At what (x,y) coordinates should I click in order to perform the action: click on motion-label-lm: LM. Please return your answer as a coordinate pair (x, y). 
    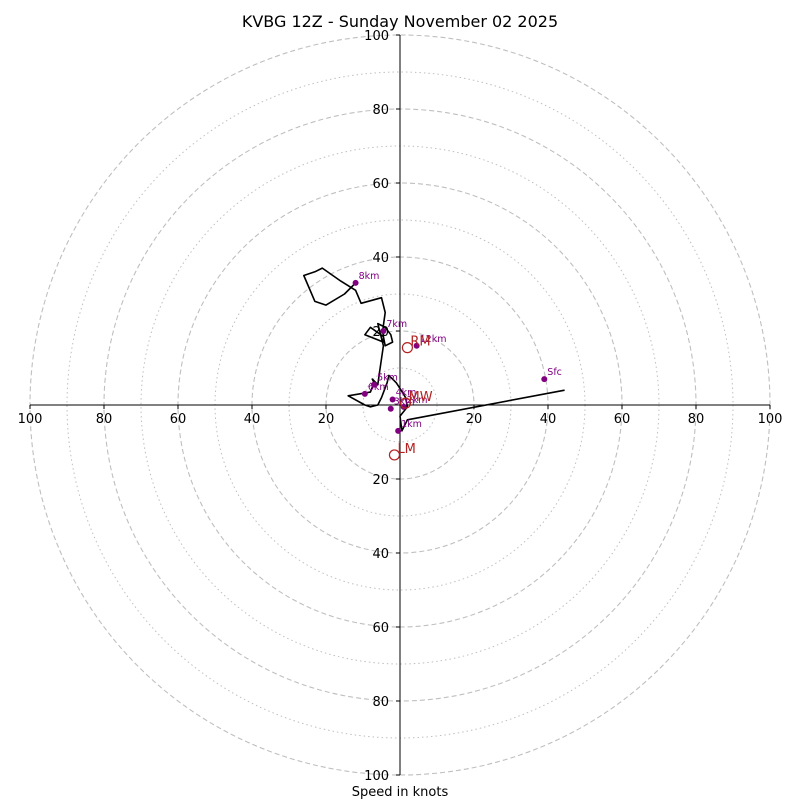
    Looking at the image, I should click on (406, 449).